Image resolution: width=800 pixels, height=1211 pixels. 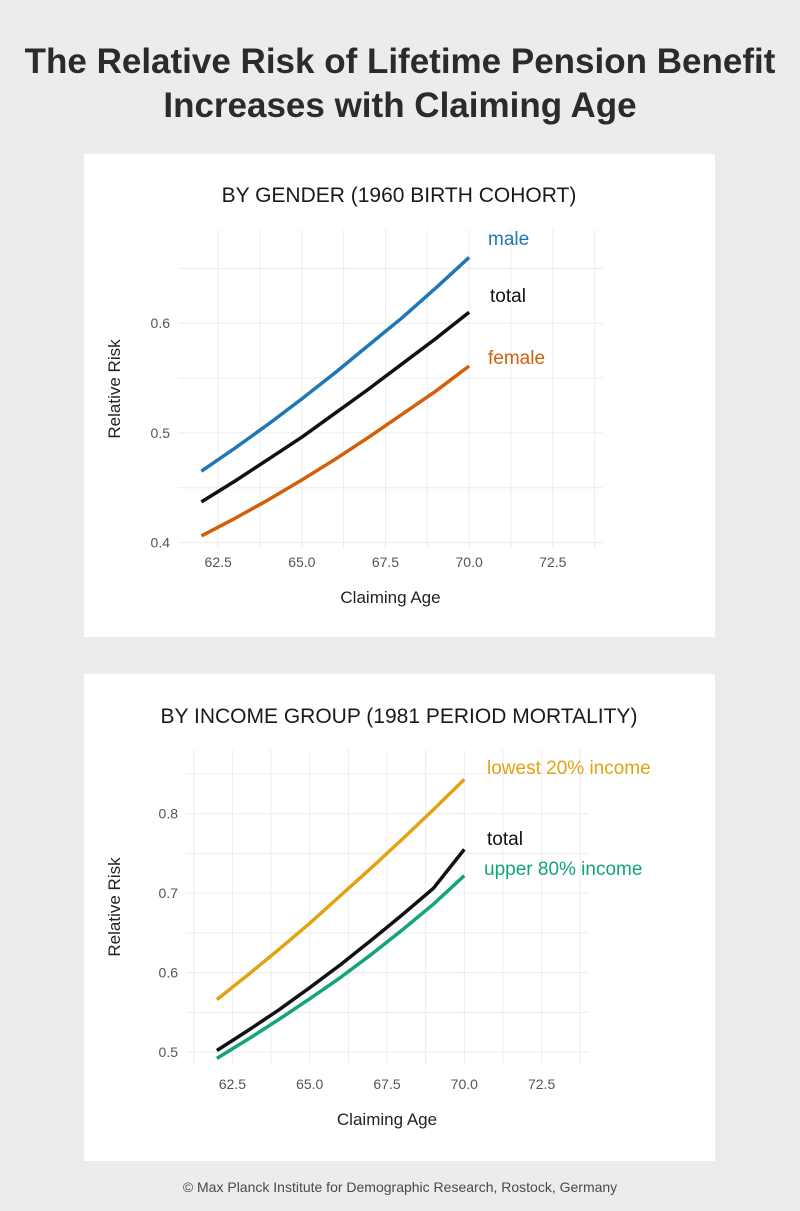 I want to click on y-tick-label: 0.8, so click(x=169, y=814).